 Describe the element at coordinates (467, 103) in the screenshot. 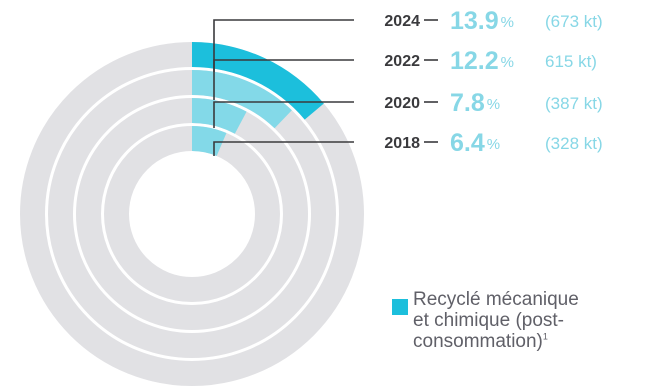

I see `percent-value-2020: 7.8` at that location.